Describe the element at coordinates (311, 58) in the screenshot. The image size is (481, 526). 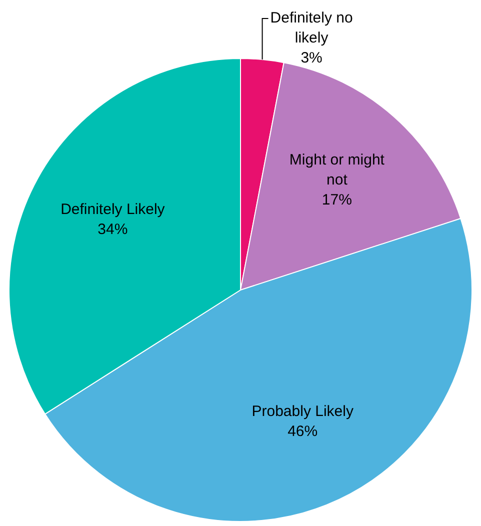
I see `data-label: 3%` at that location.